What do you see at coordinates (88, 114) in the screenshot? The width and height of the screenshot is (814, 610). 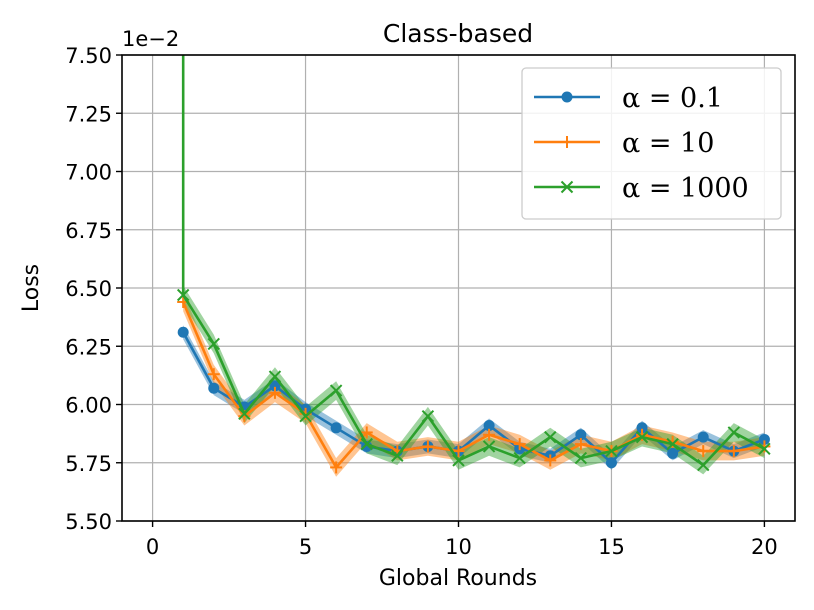 I see `y-tick-label: 7.25` at bounding box center [88, 114].